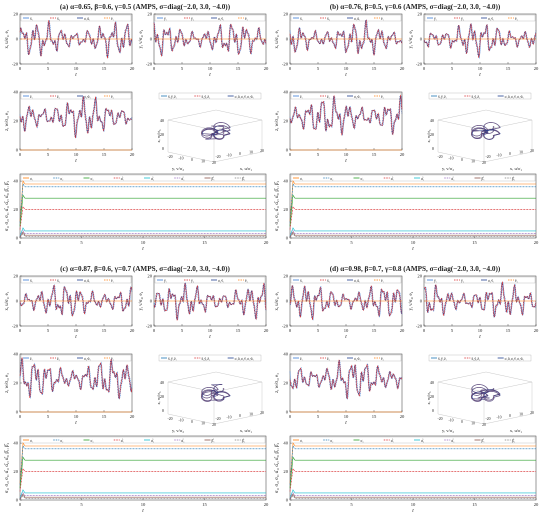 This screenshot has height=524, width=550. What do you see at coordinates (169, 157) in the screenshot?
I see `attractor-y-tick: -20` at bounding box center [169, 157].